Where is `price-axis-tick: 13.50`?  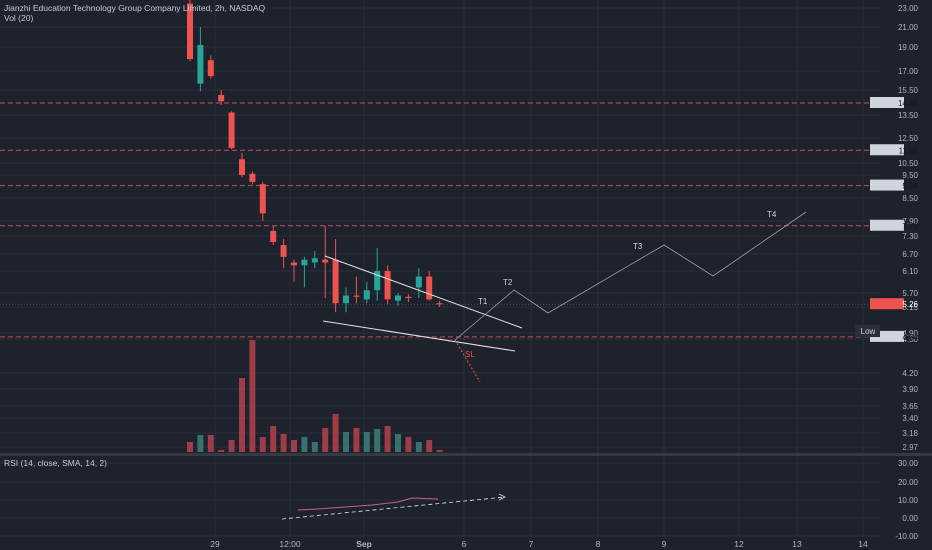 price-axis-tick: 13.50 is located at coordinates (908, 115).